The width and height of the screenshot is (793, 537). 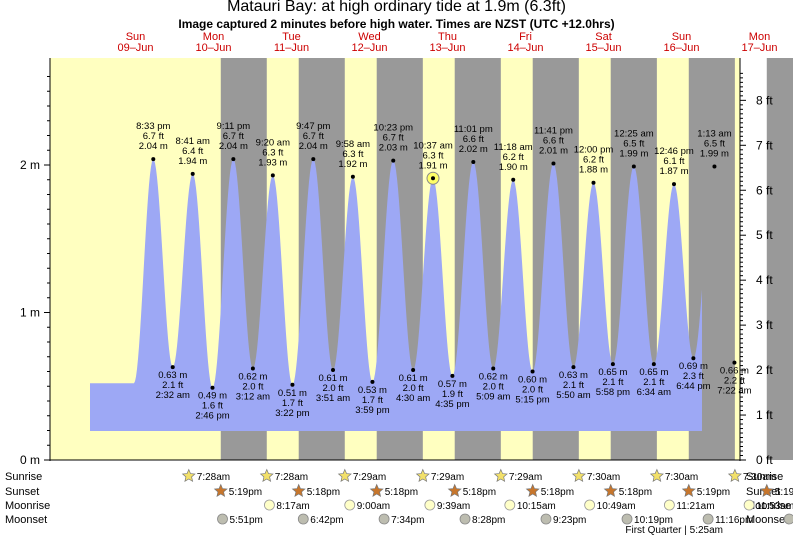 I want to click on high-tide-label: 6.1 ft, so click(x=673, y=161).